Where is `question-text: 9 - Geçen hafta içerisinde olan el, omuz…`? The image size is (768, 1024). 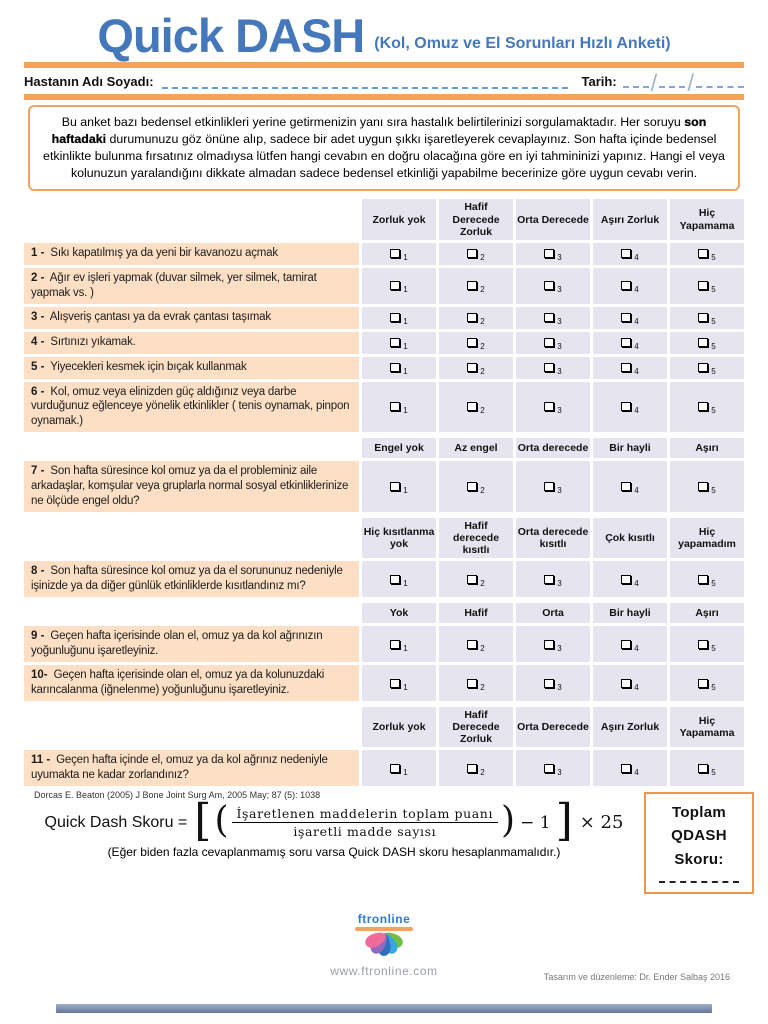
question-text: 9 - Geçen hafta içerisinde olan el, omuz… is located at coordinates (191, 644).